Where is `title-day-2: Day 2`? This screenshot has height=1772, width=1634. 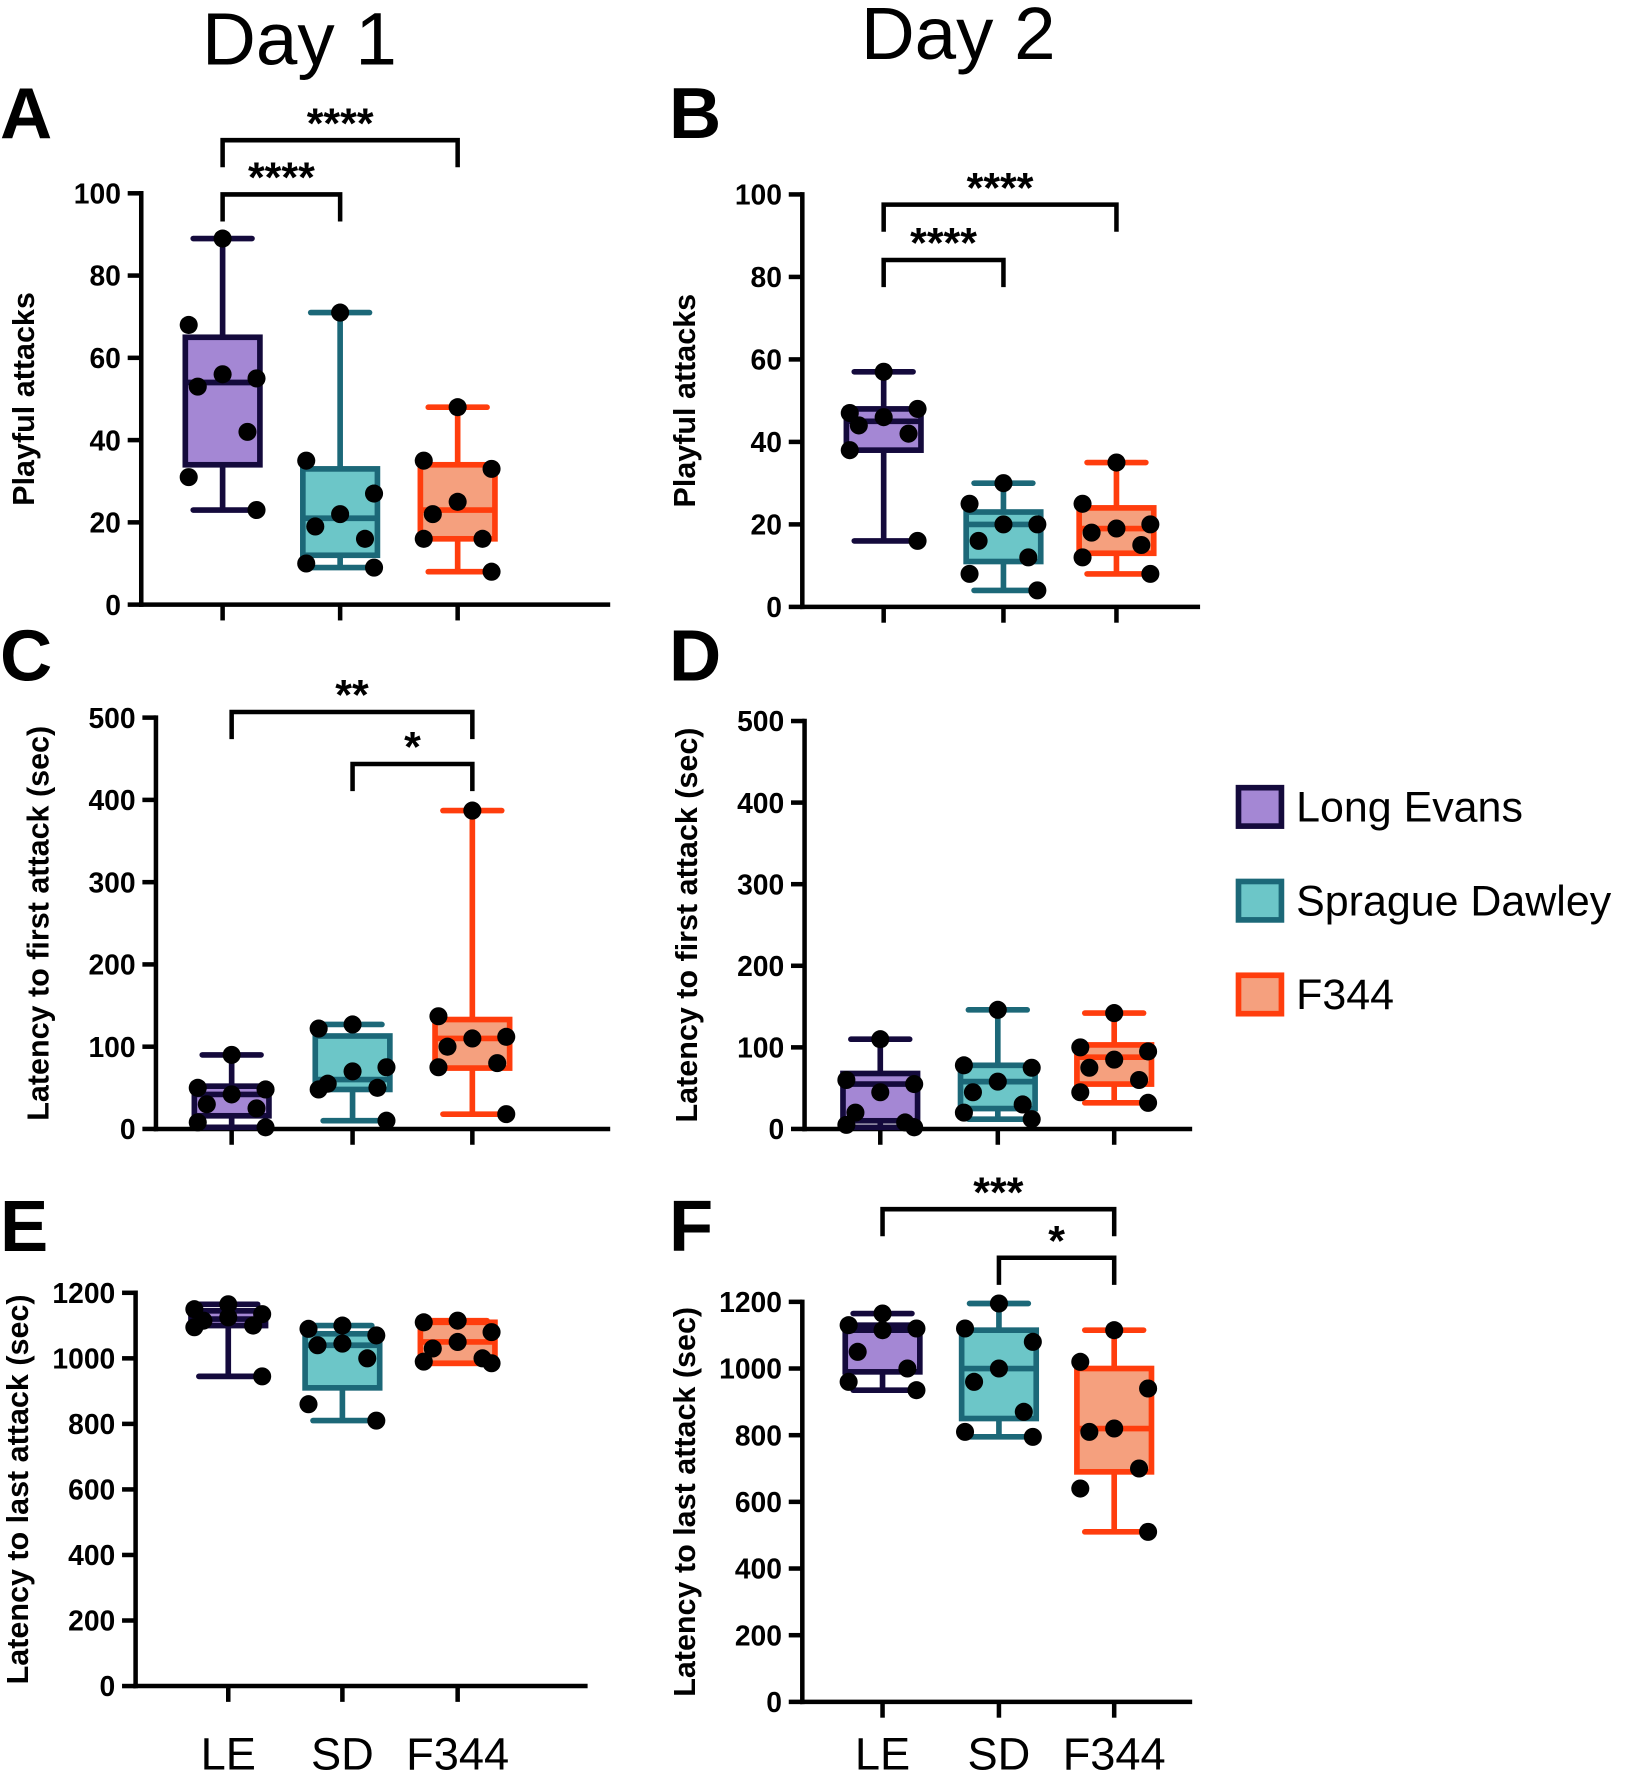 title-day-2: Day 2 is located at coordinates (958, 37).